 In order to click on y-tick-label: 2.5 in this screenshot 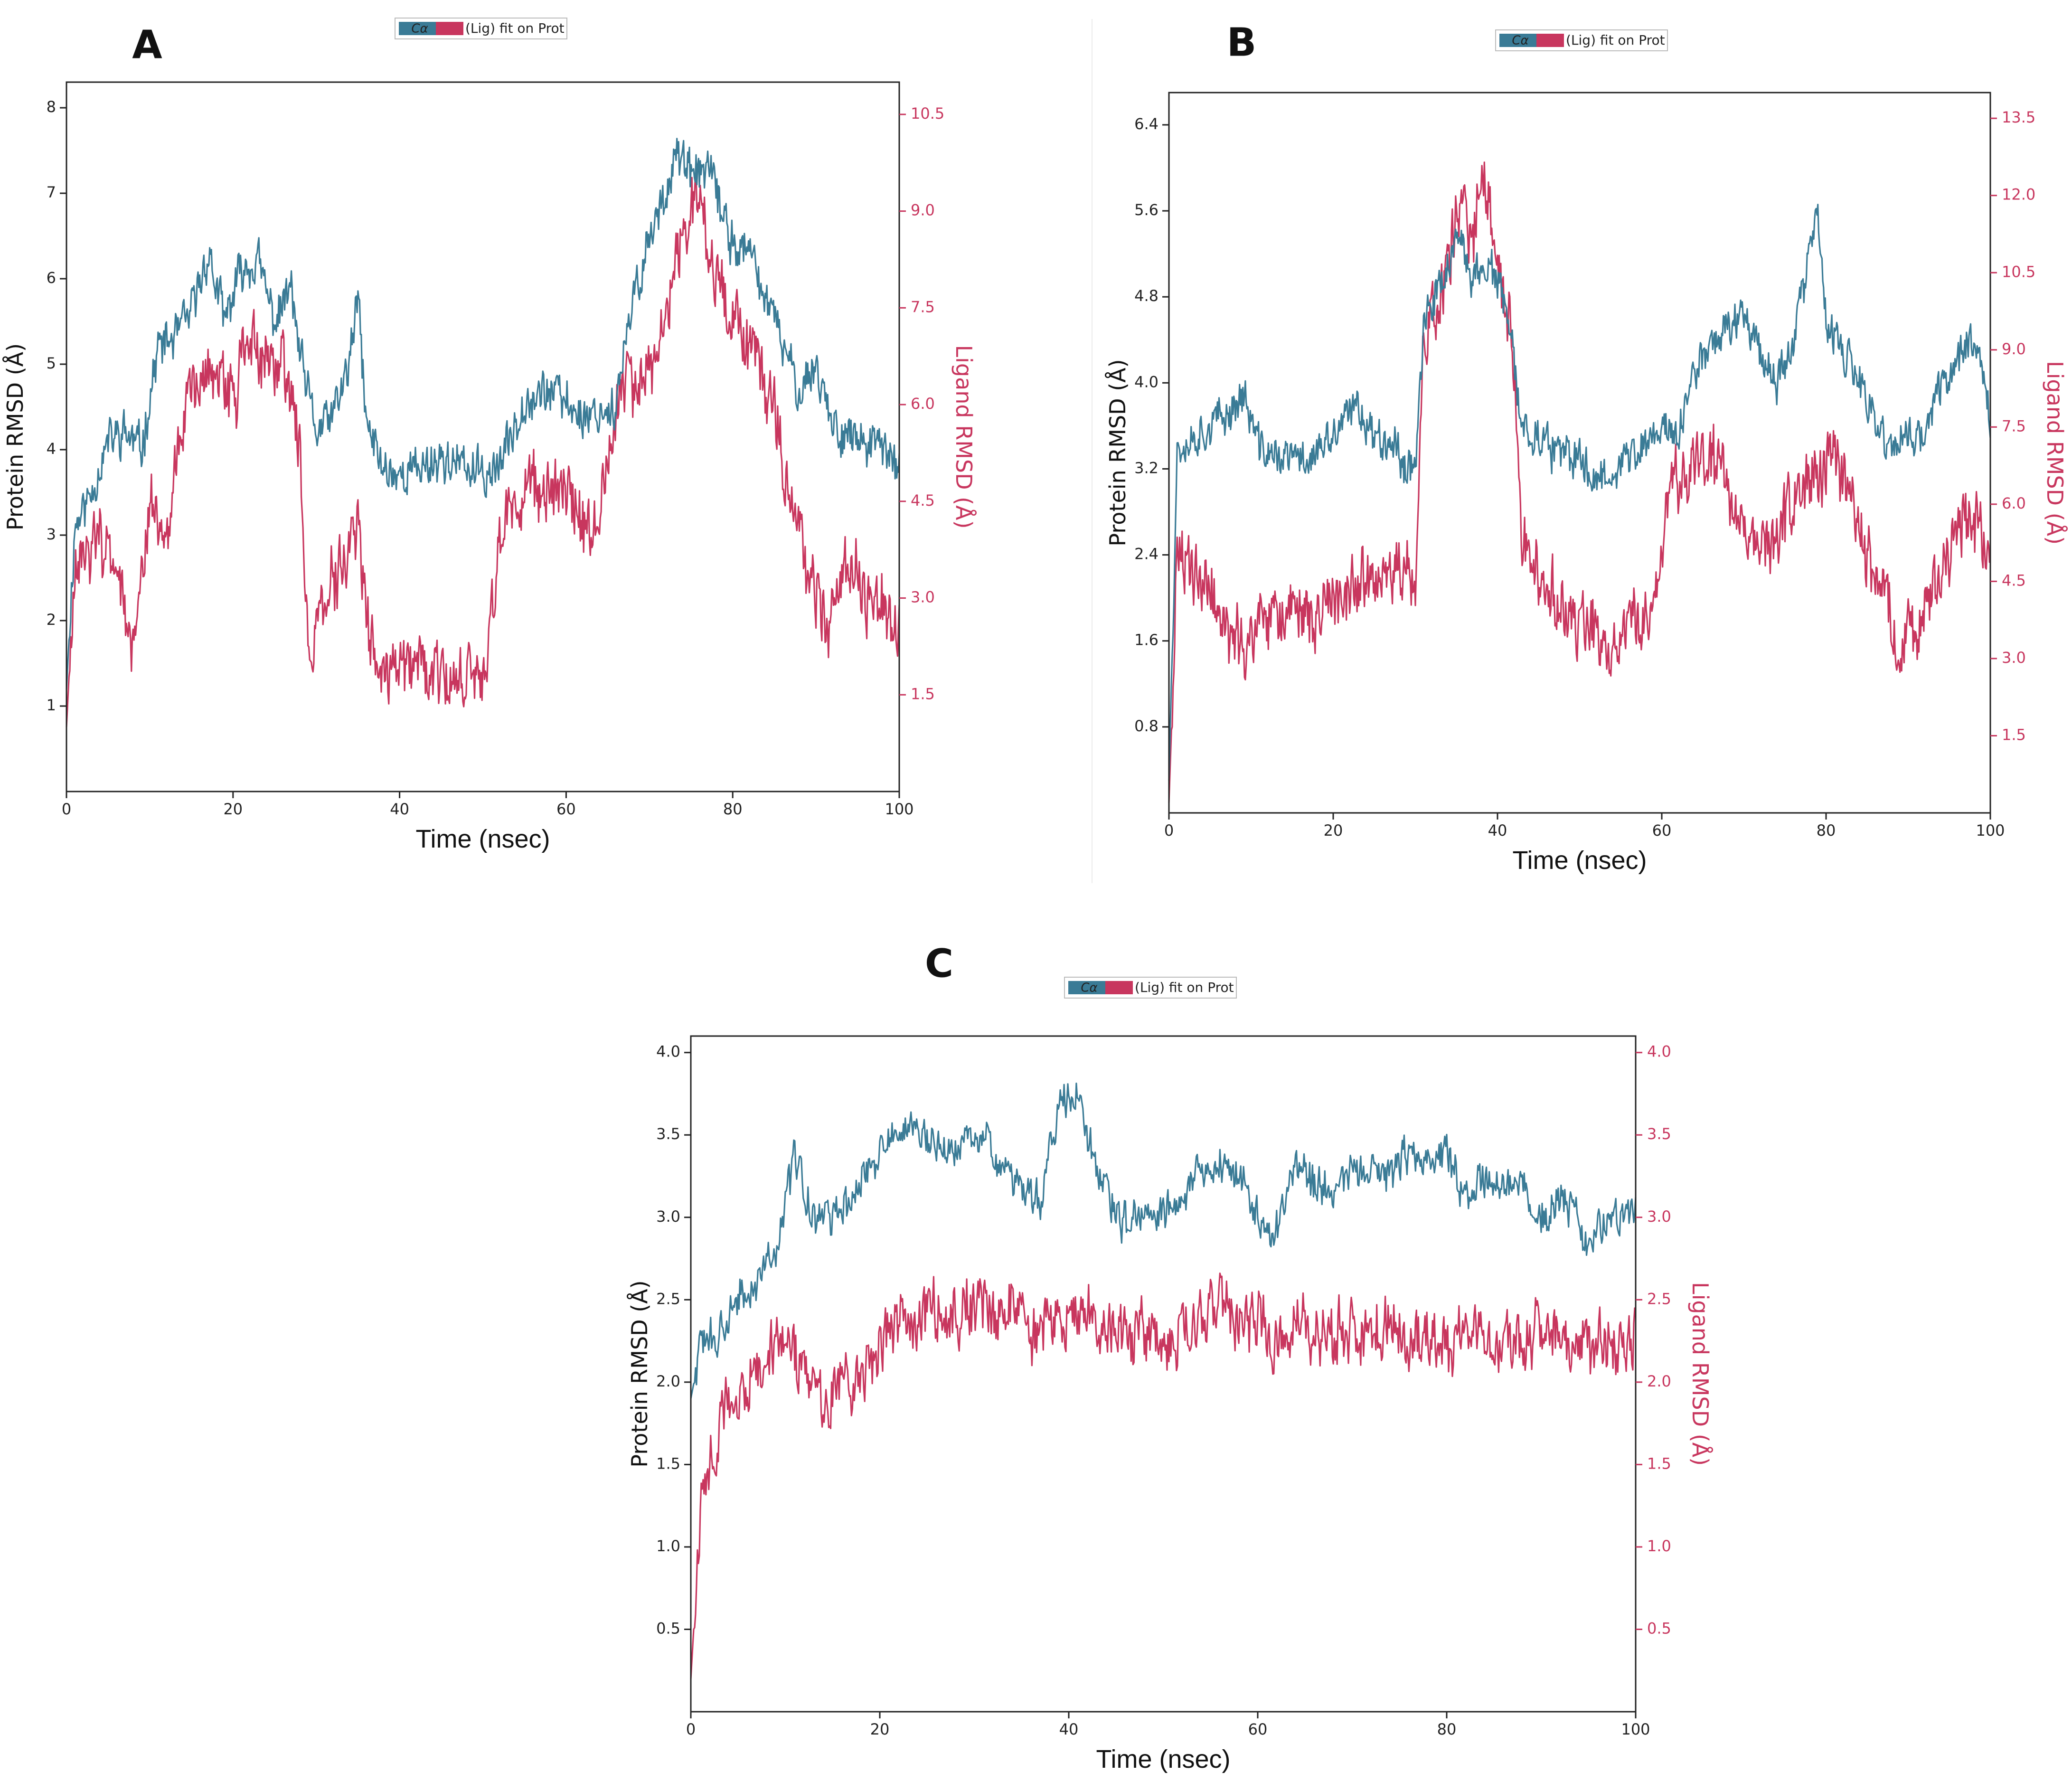, I will do `click(668, 1299)`.